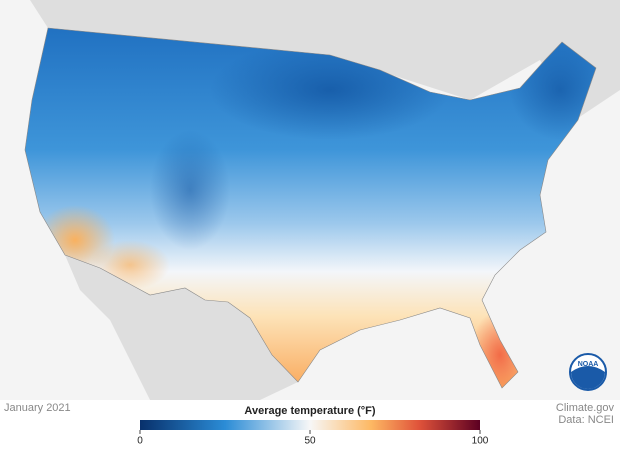 This screenshot has width=620, height=450. Describe the element at coordinates (586, 420) in the screenshot. I see `credit: Data: NCEI` at that location.